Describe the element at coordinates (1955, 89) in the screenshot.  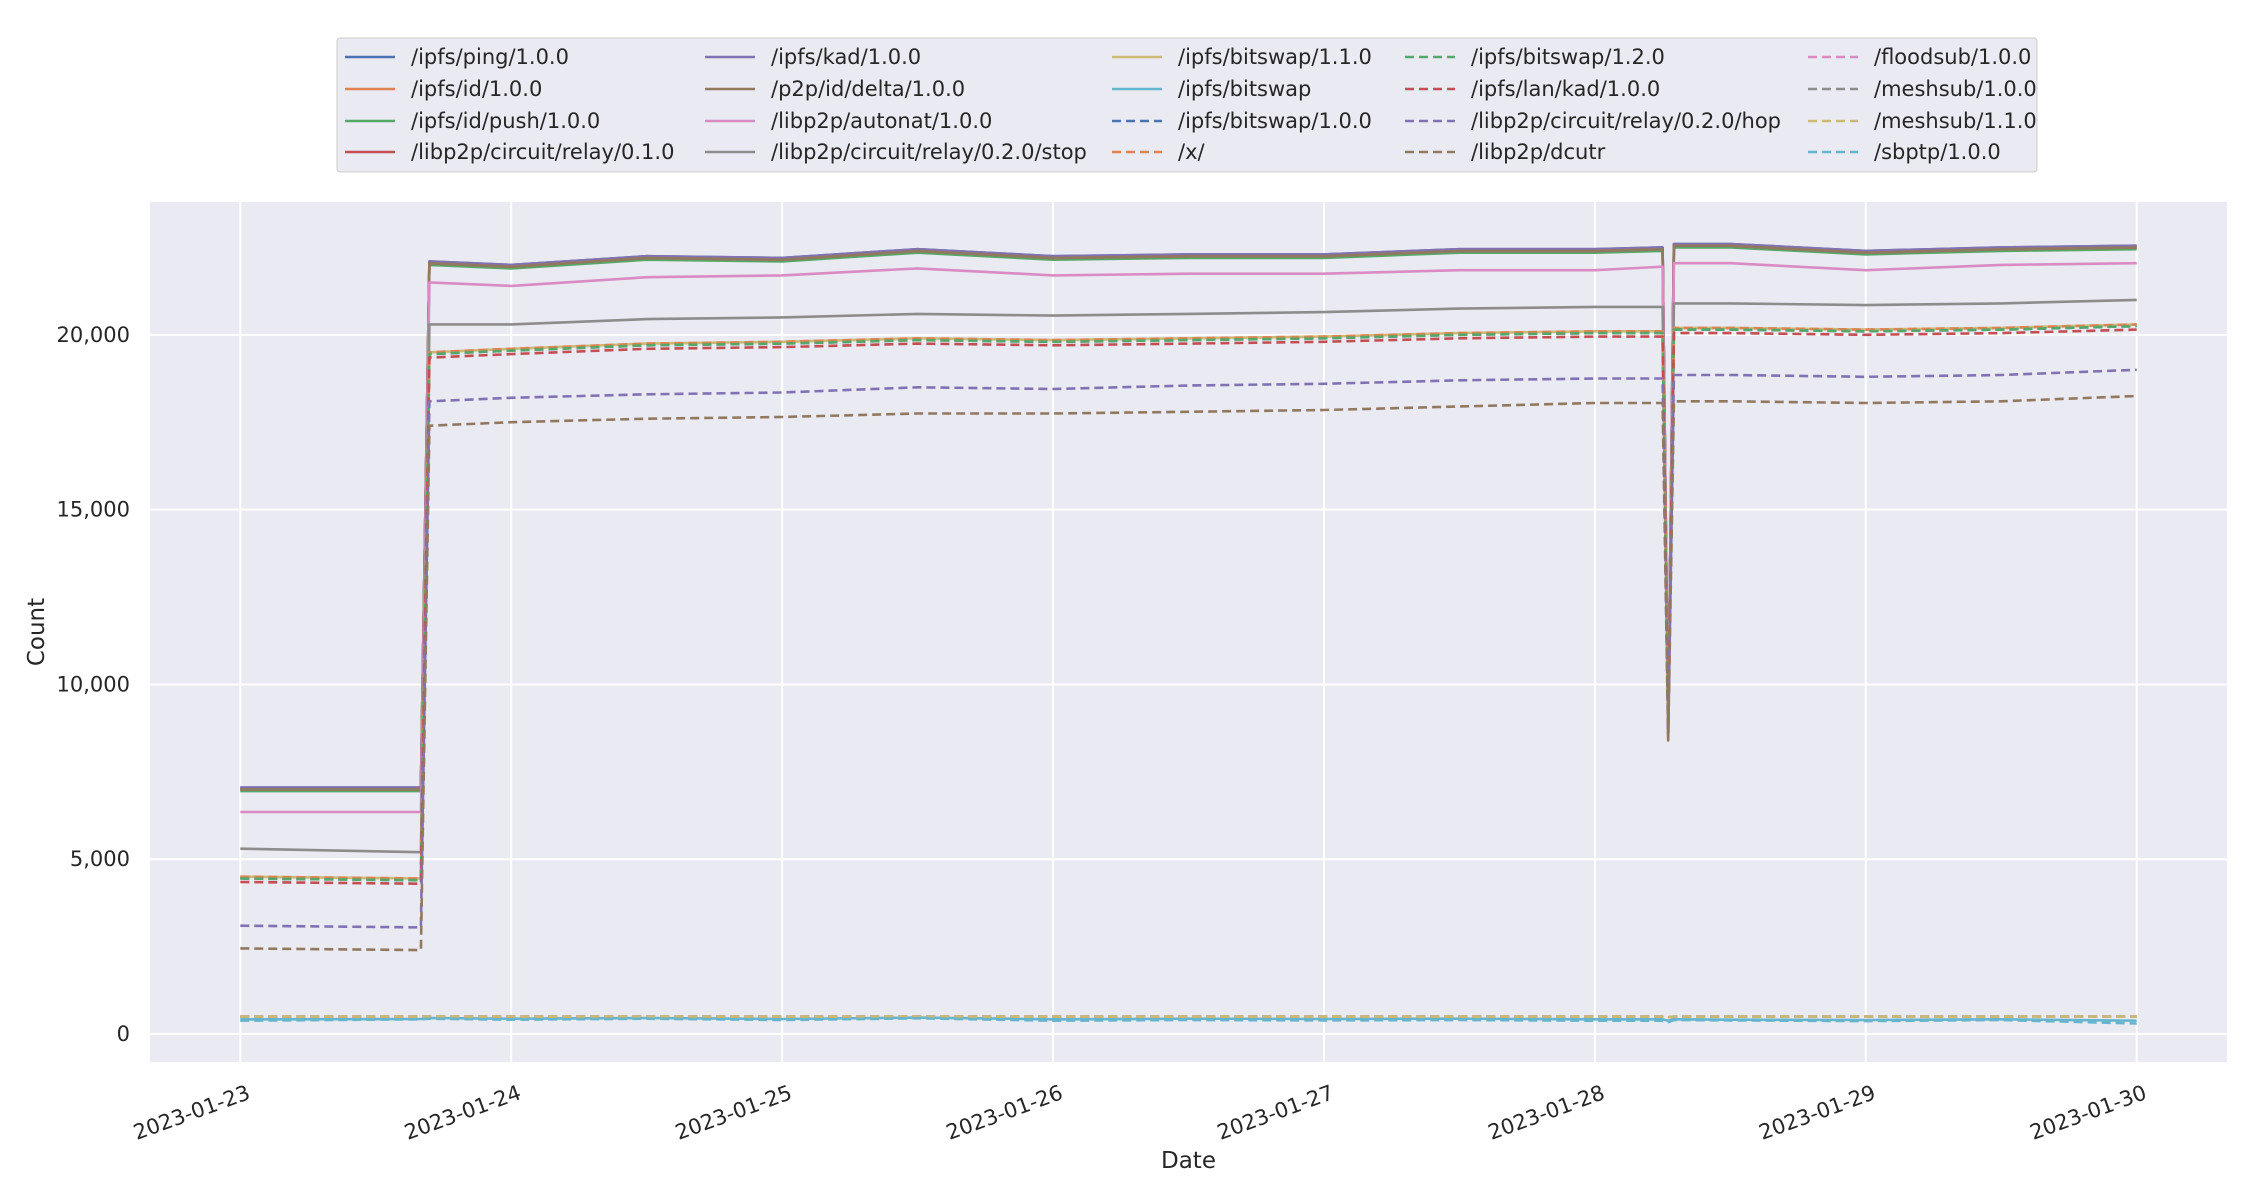
I see `legend-label: /meshsub/1.0.0` at that location.